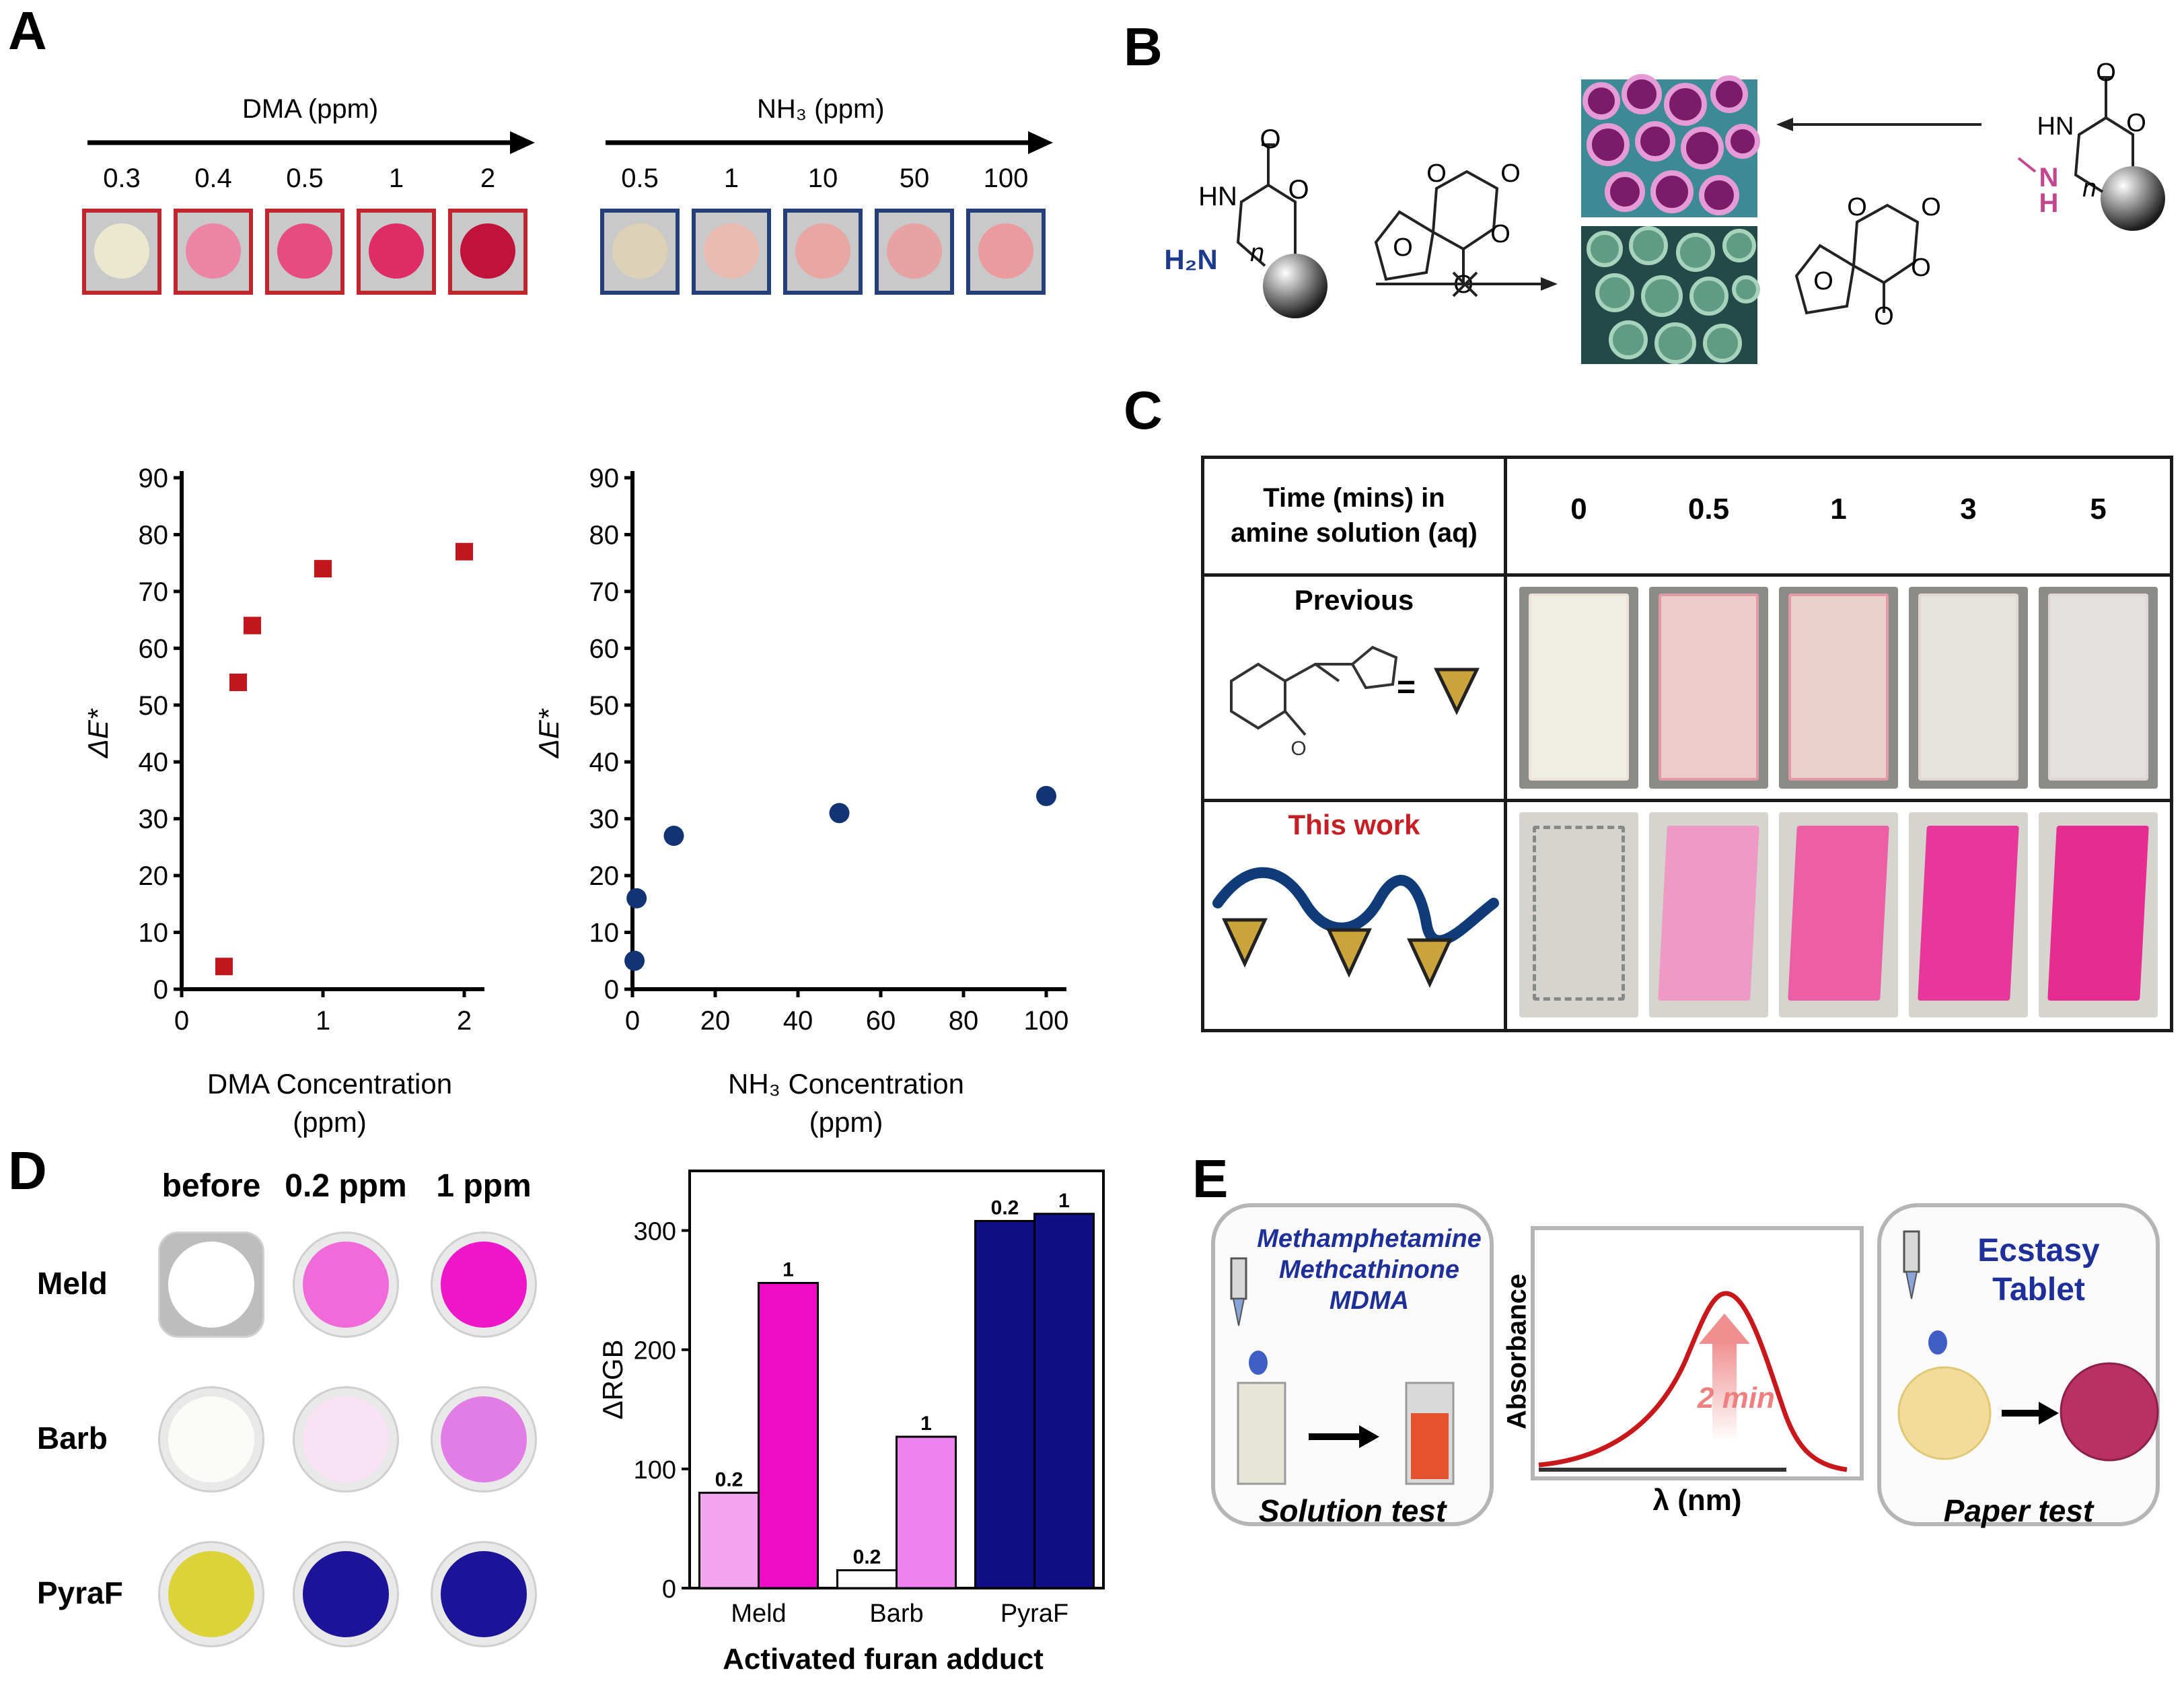 The height and width of the screenshot is (1683, 2184). Describe the element at coordinates (329, 1084) in the screenshot. I see `x-axis-label-line1: DMA Concentration` at that location.